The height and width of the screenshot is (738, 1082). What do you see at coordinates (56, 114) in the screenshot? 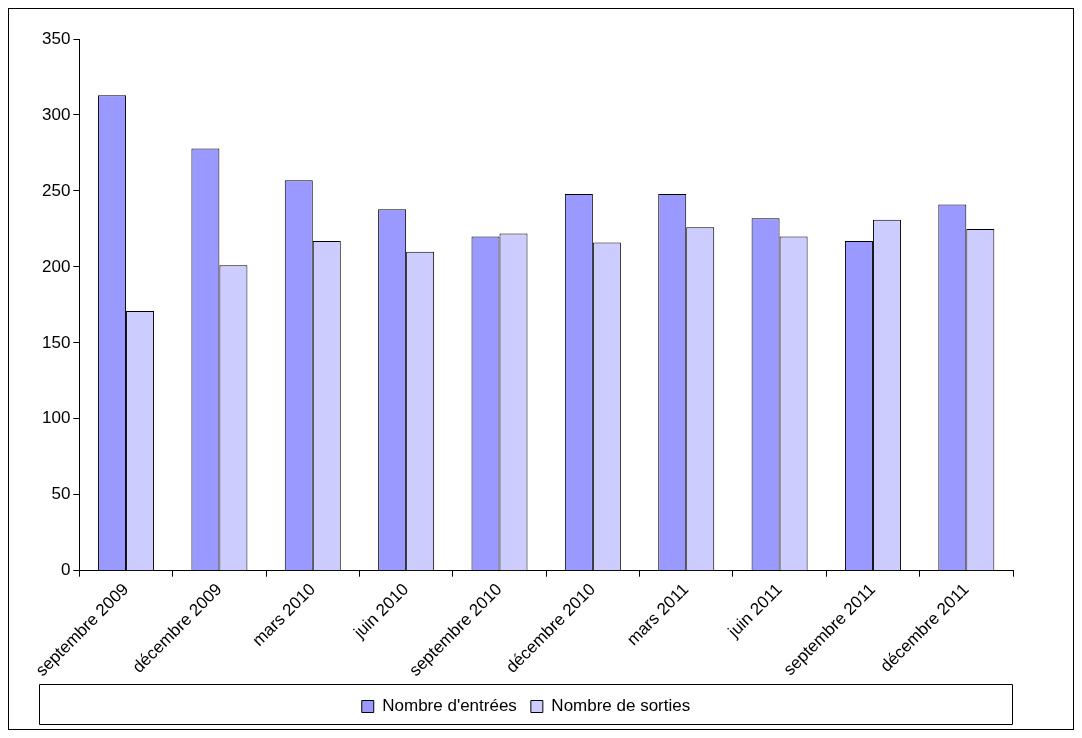
I see `y-tick-label: 300` at bounding box center [56, 114].